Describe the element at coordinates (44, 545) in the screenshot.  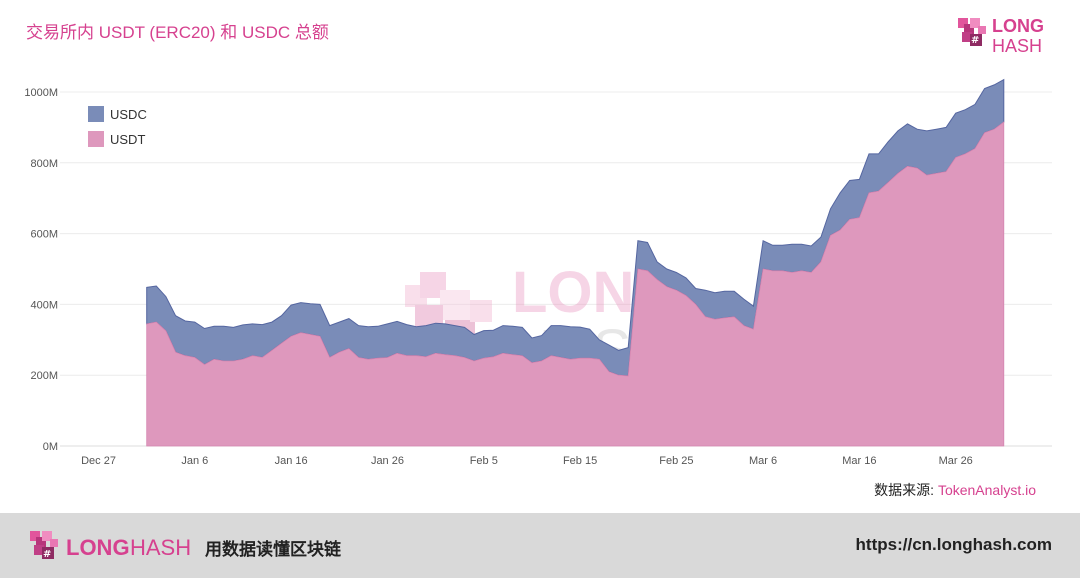
I see `footer-pixel-hash-icon: #` at that location.